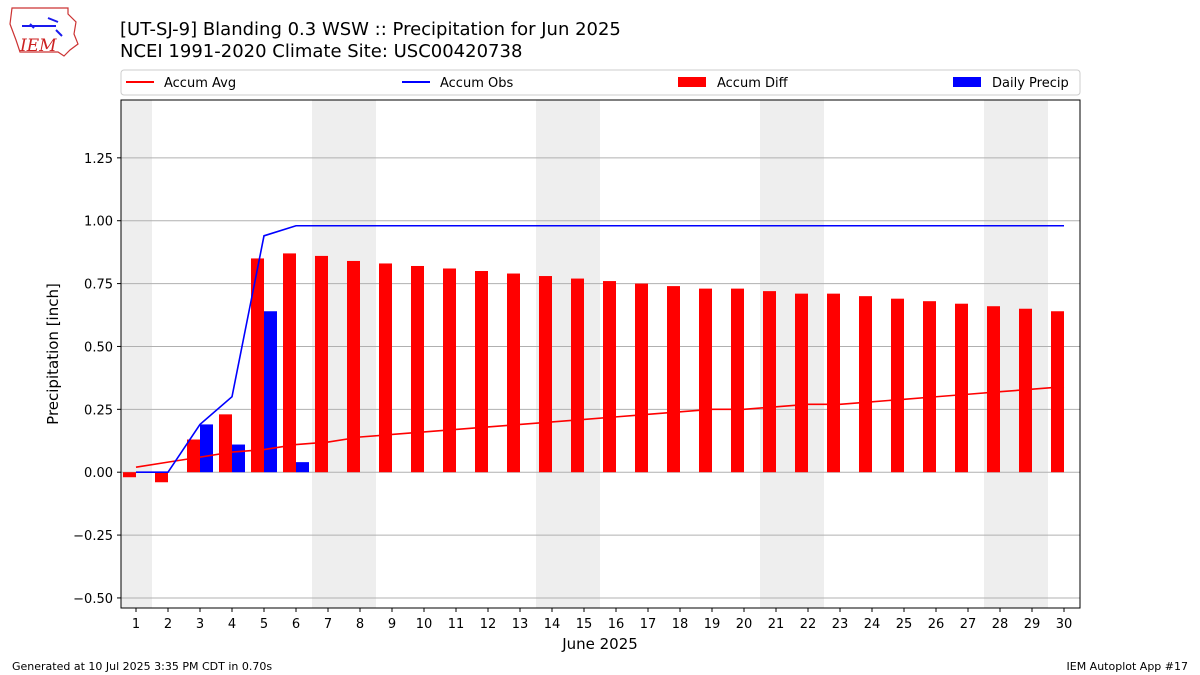  What do you see at coordinates (840, 624) in the screenshot?
I see `x-tick-label: 23` at bounding box center [840, 624].